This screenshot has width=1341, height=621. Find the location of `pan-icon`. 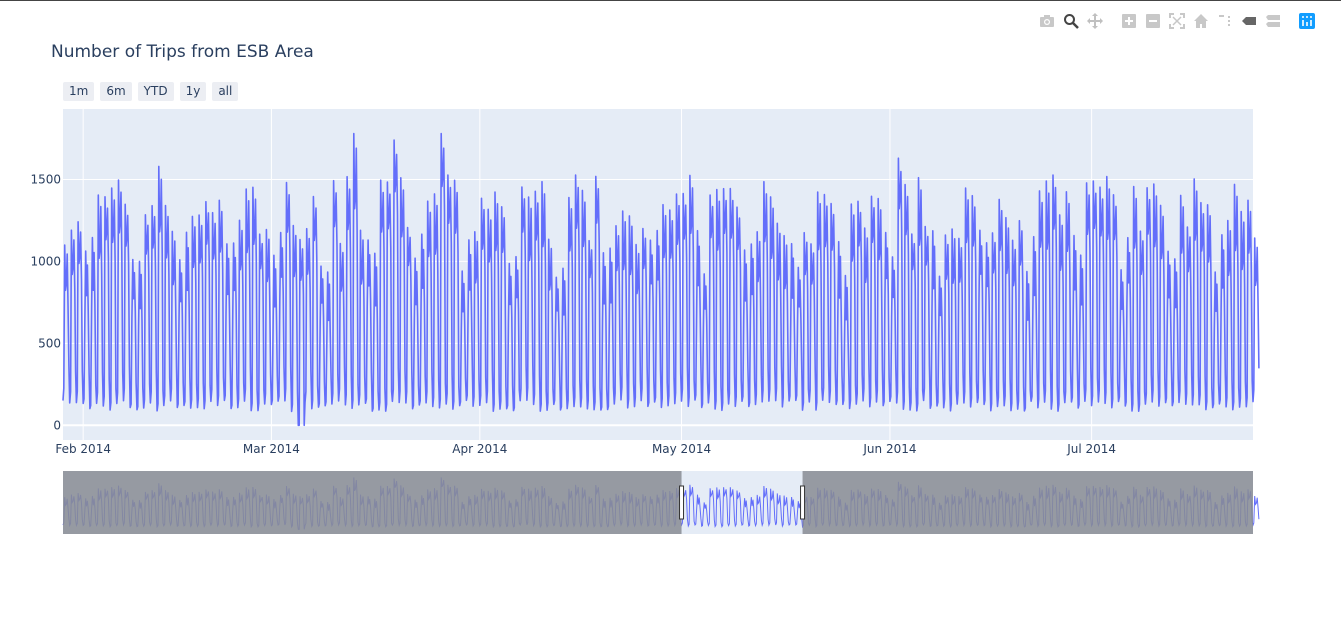

pan-icon is located at coordinates (1095, 21).